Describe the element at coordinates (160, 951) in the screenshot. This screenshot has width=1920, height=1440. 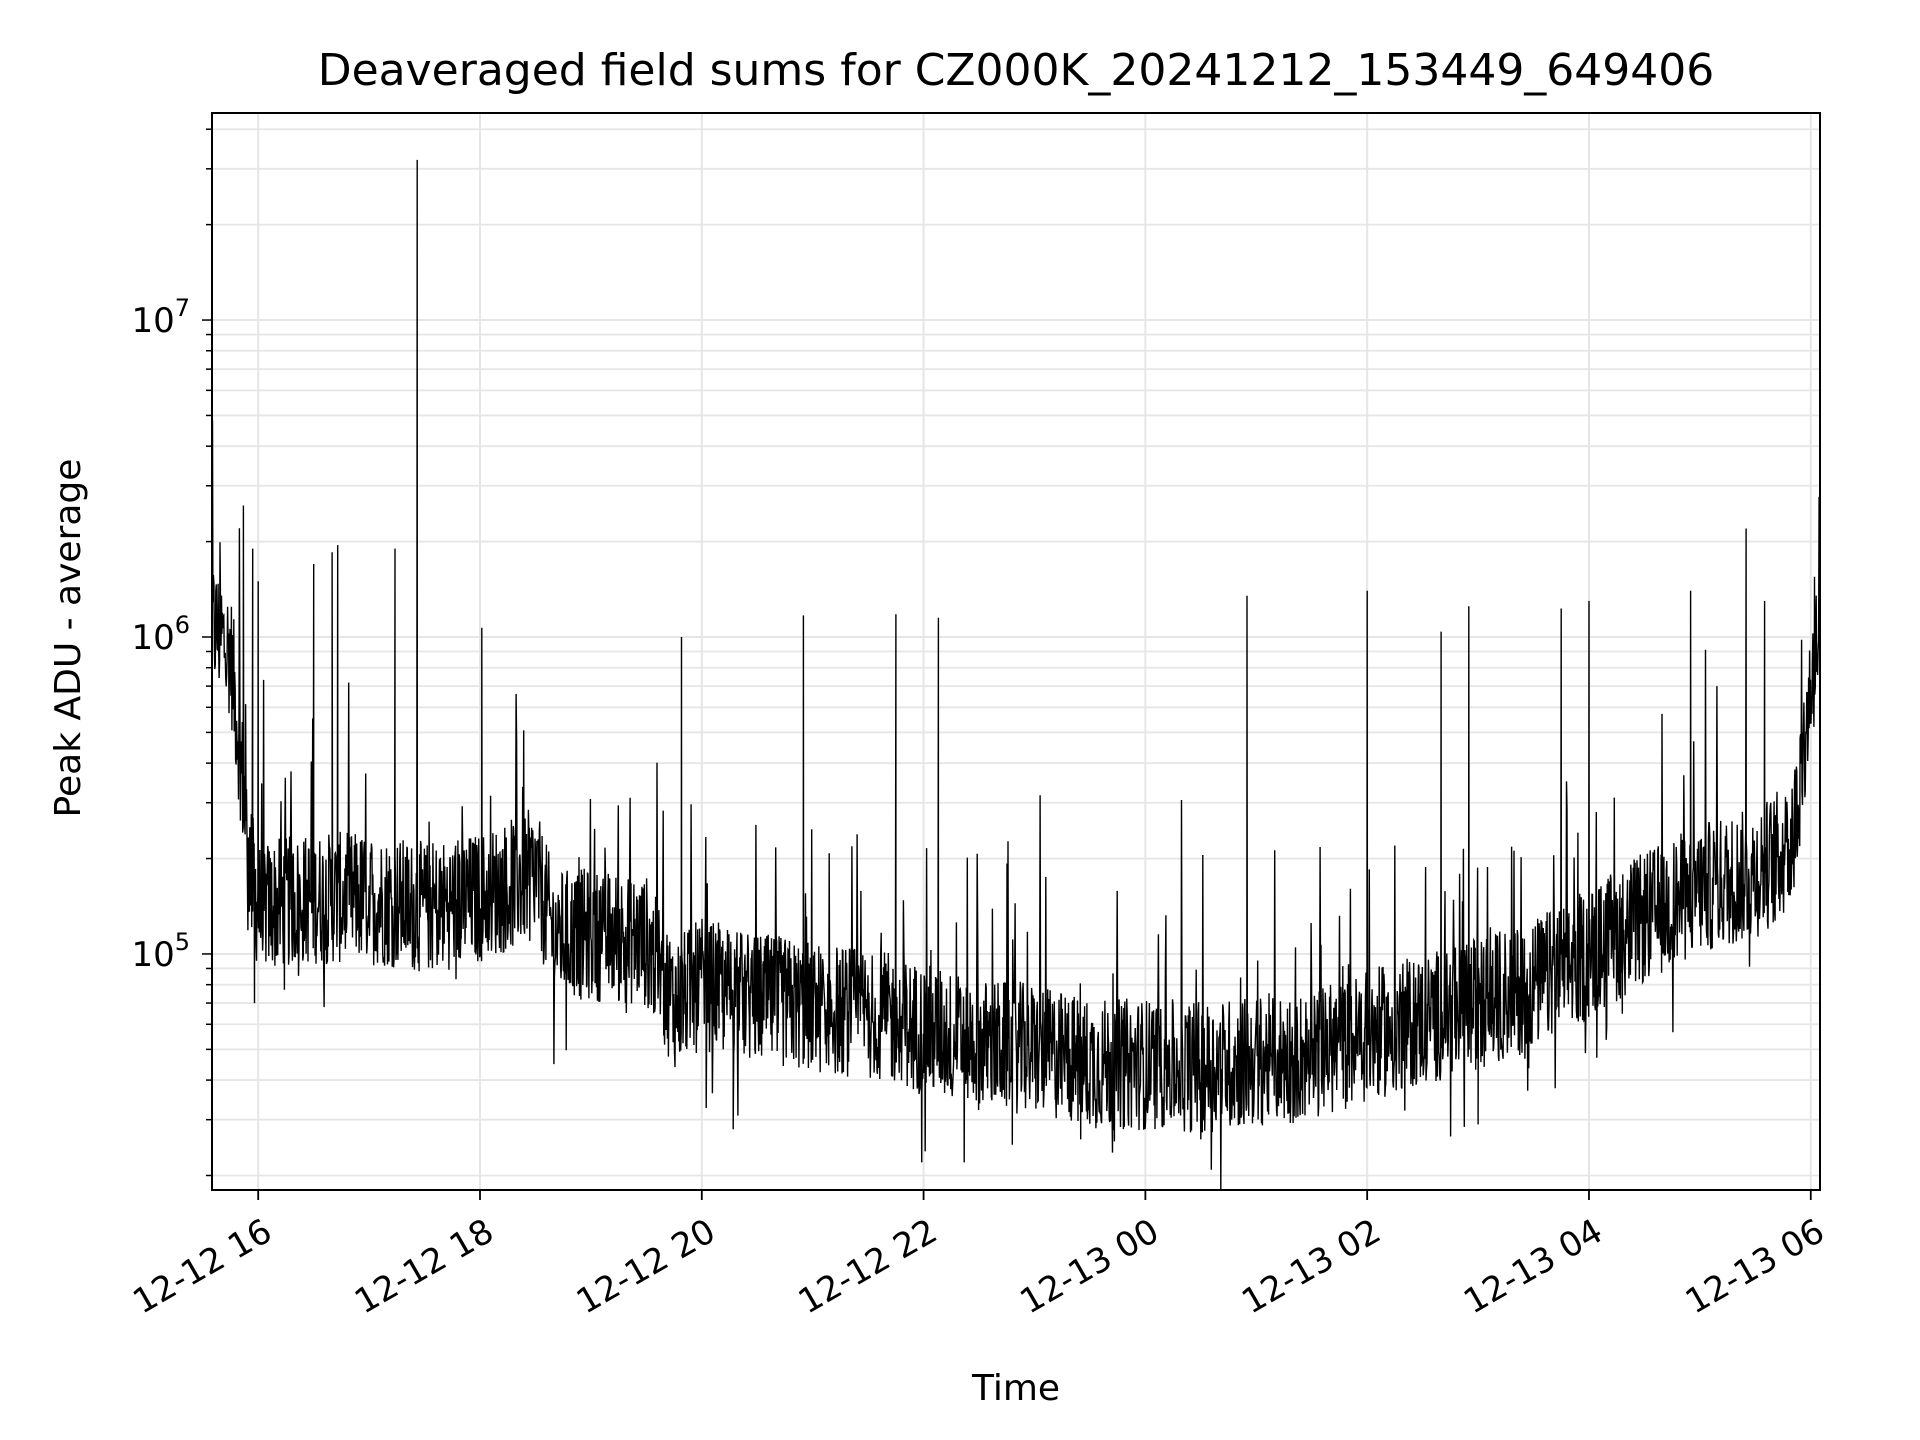
I see `y-tick-label: 10⁵` at that location.